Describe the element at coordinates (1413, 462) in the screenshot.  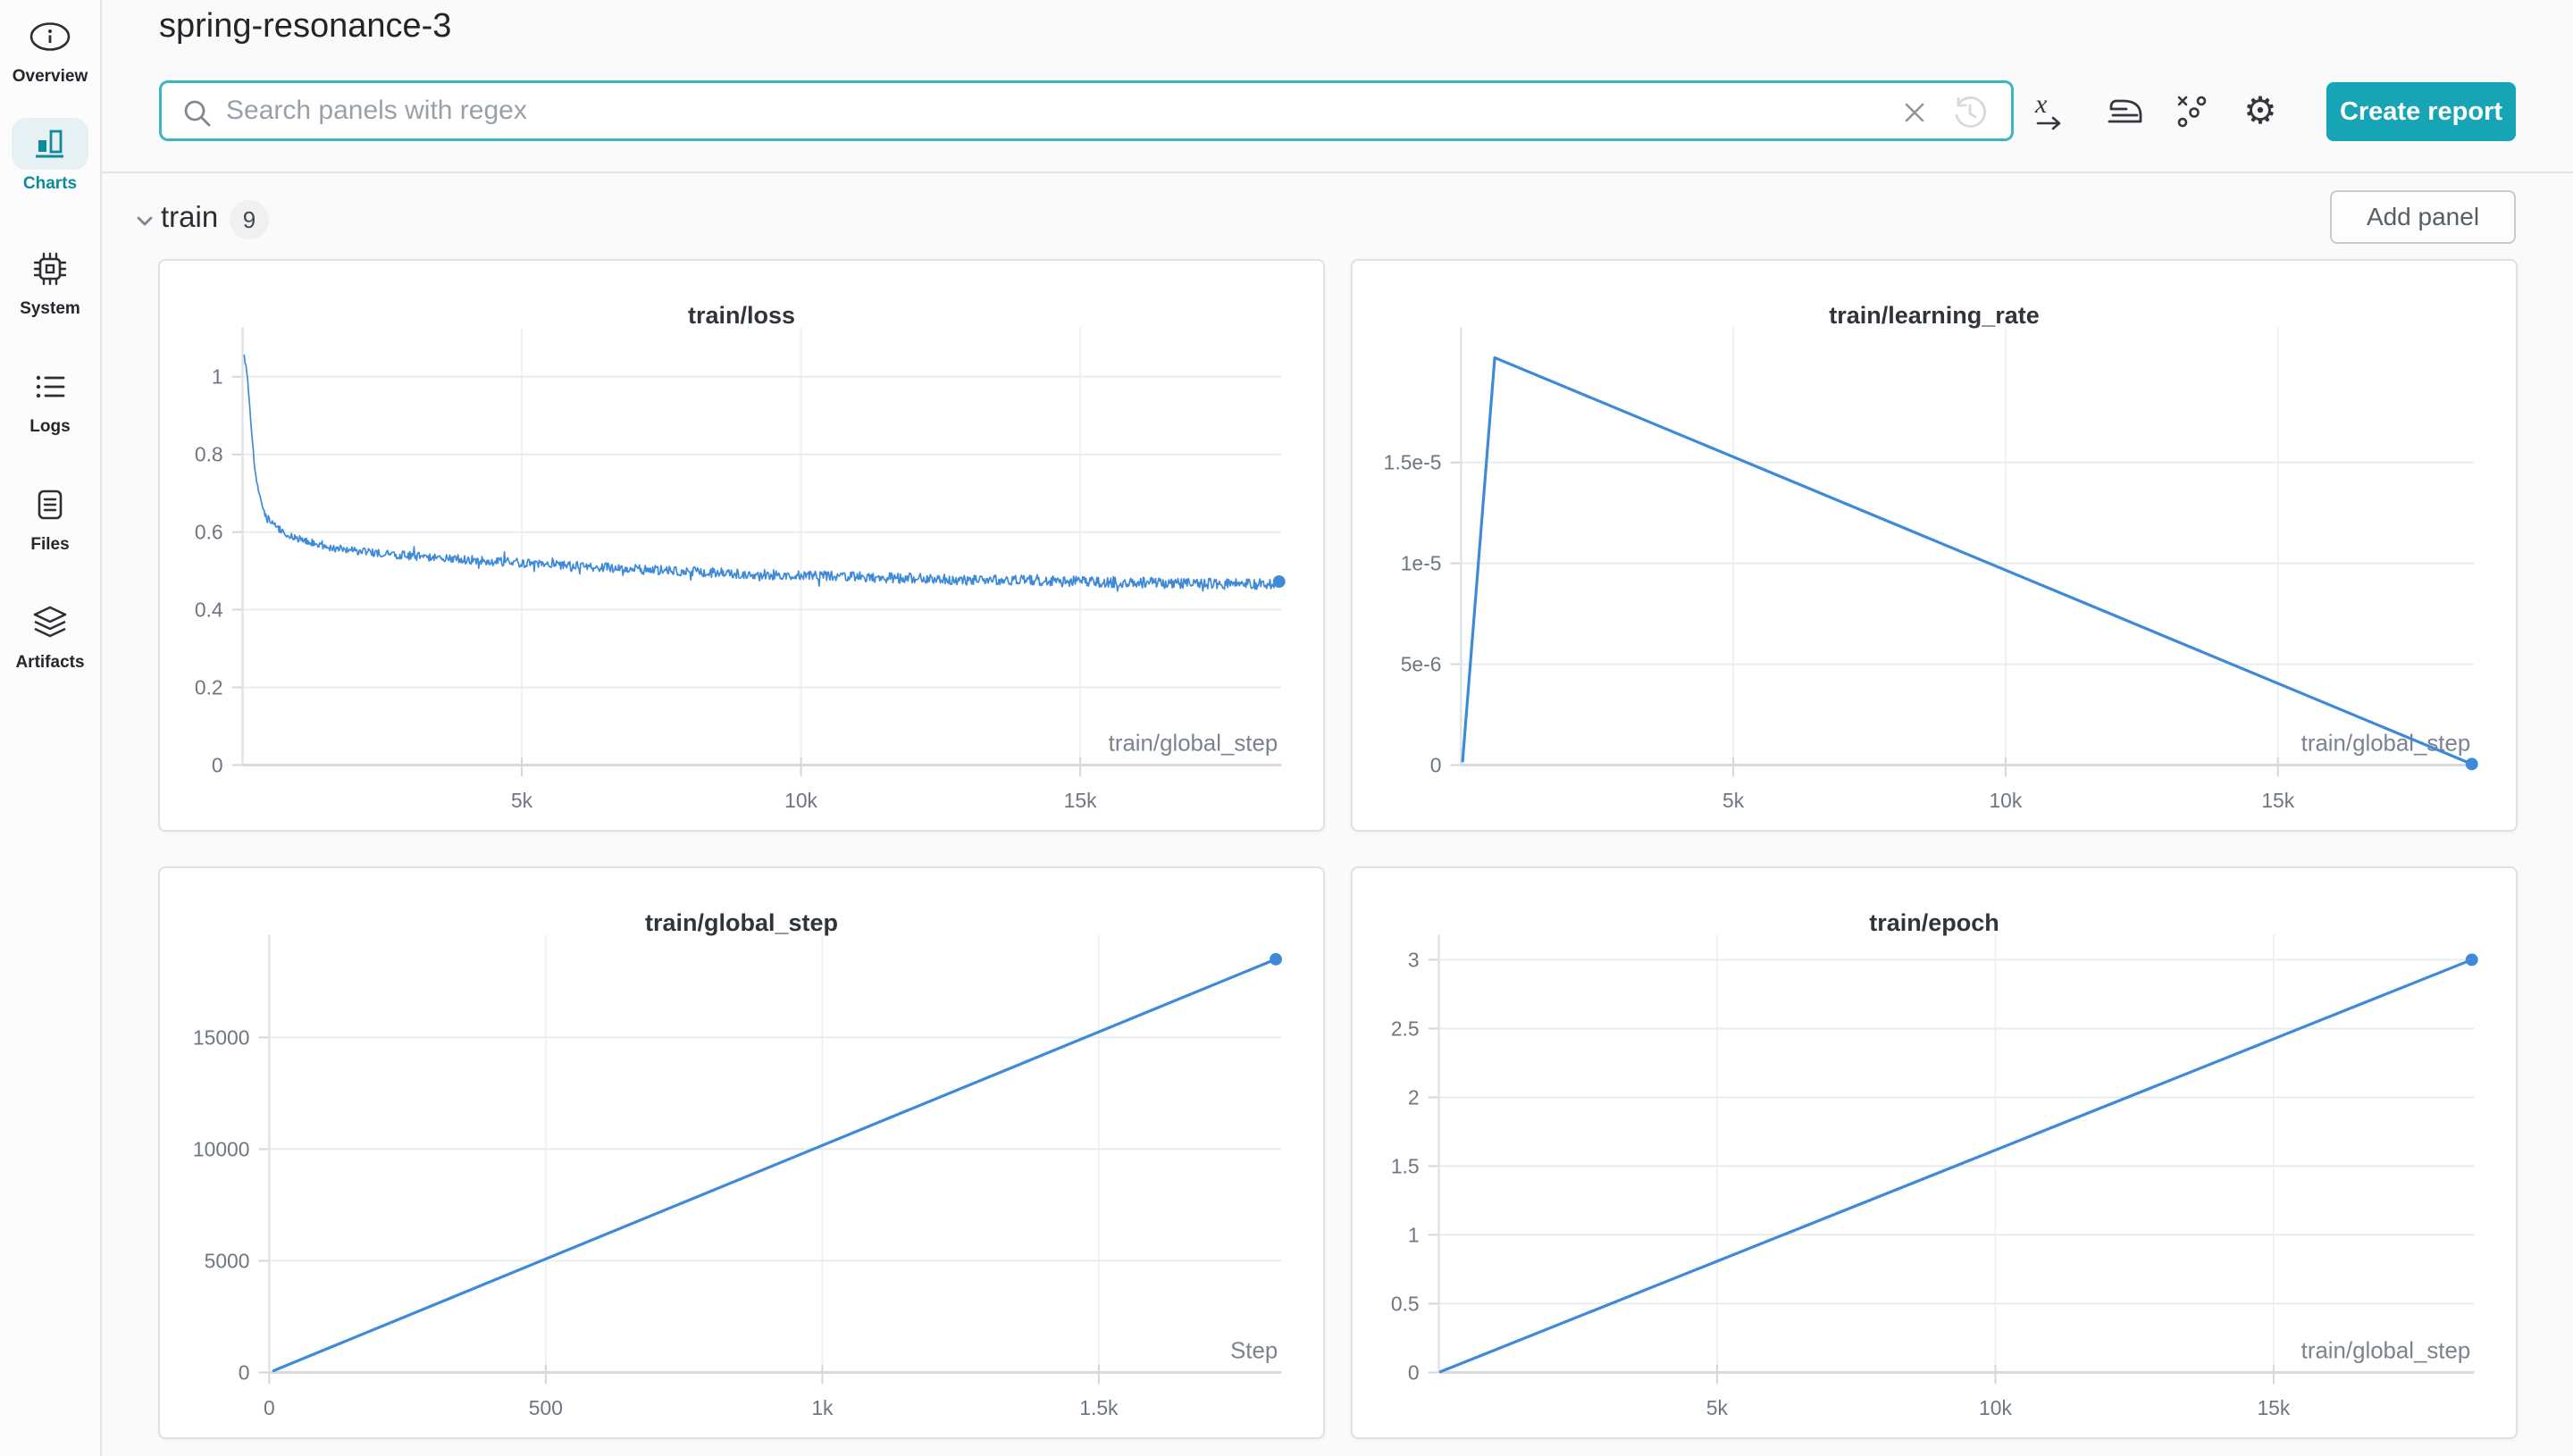
I see `svg-text: 1.5e-5` at that location.